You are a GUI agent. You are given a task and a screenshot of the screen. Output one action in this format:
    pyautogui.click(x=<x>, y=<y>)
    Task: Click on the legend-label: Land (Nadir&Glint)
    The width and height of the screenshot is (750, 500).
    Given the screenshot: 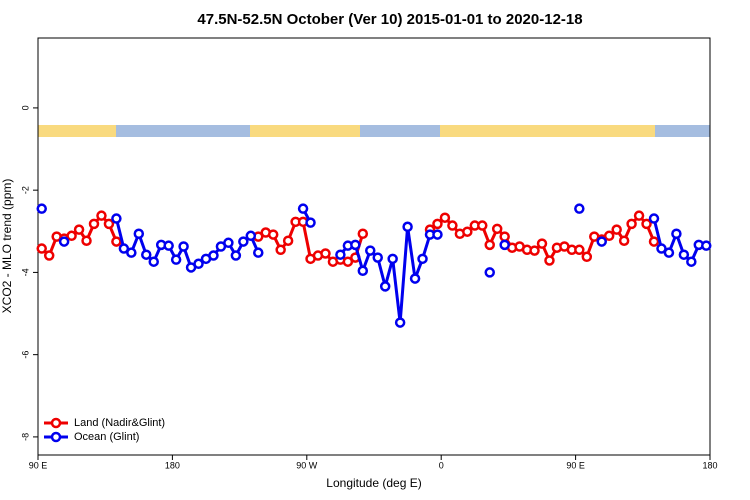 What is the action you would take?
    pyautogui.click(x=119, y=423)
    